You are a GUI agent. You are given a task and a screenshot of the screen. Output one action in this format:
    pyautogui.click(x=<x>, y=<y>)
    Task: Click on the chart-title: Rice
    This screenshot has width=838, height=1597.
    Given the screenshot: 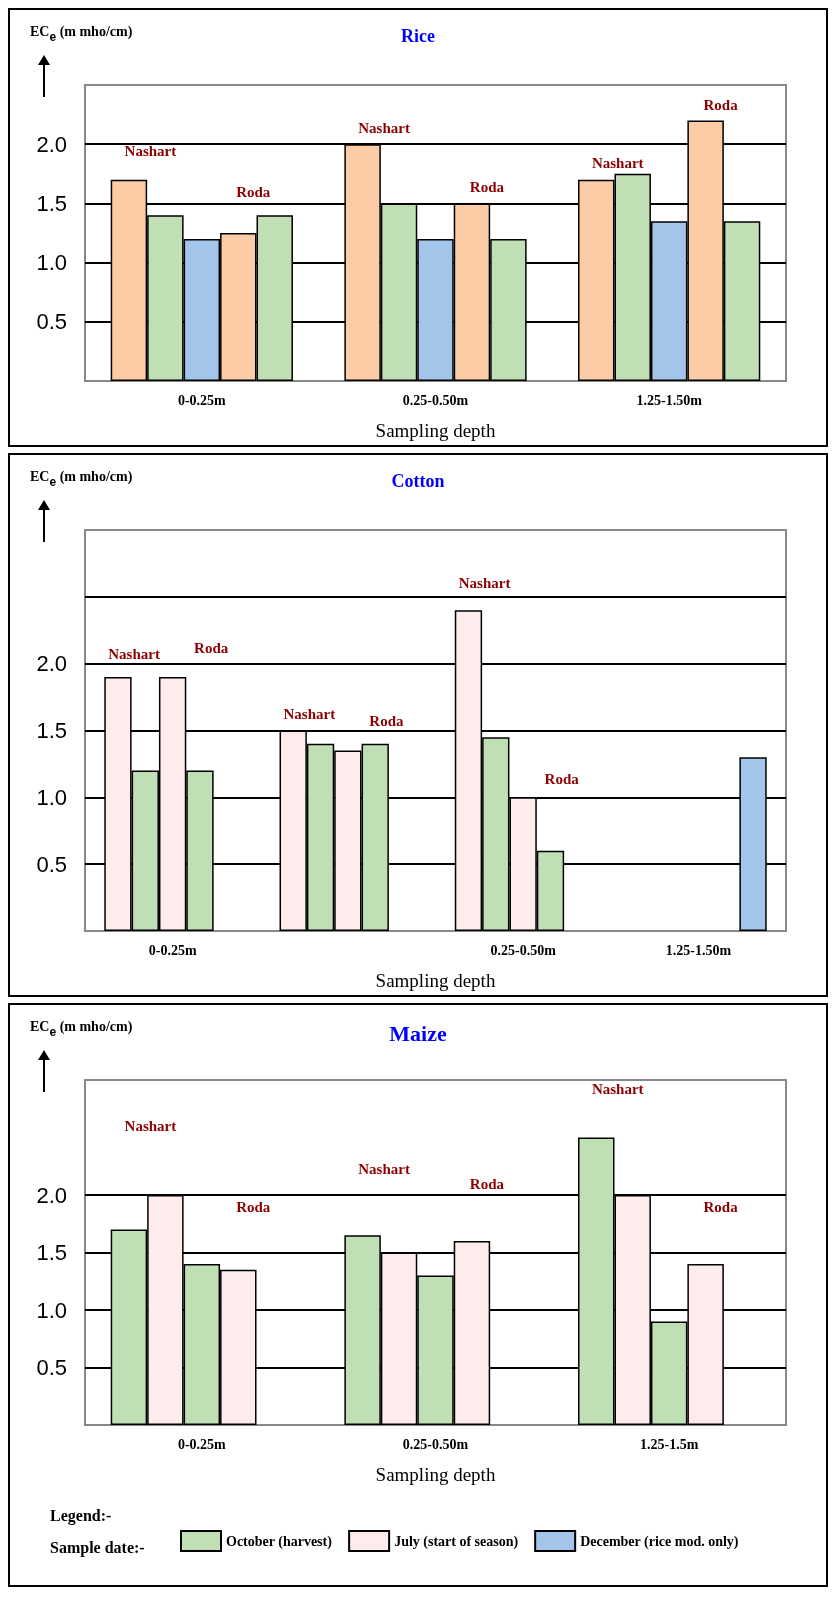 What is the action you would take?
    pyautogui.click(x=418, y=36)
    